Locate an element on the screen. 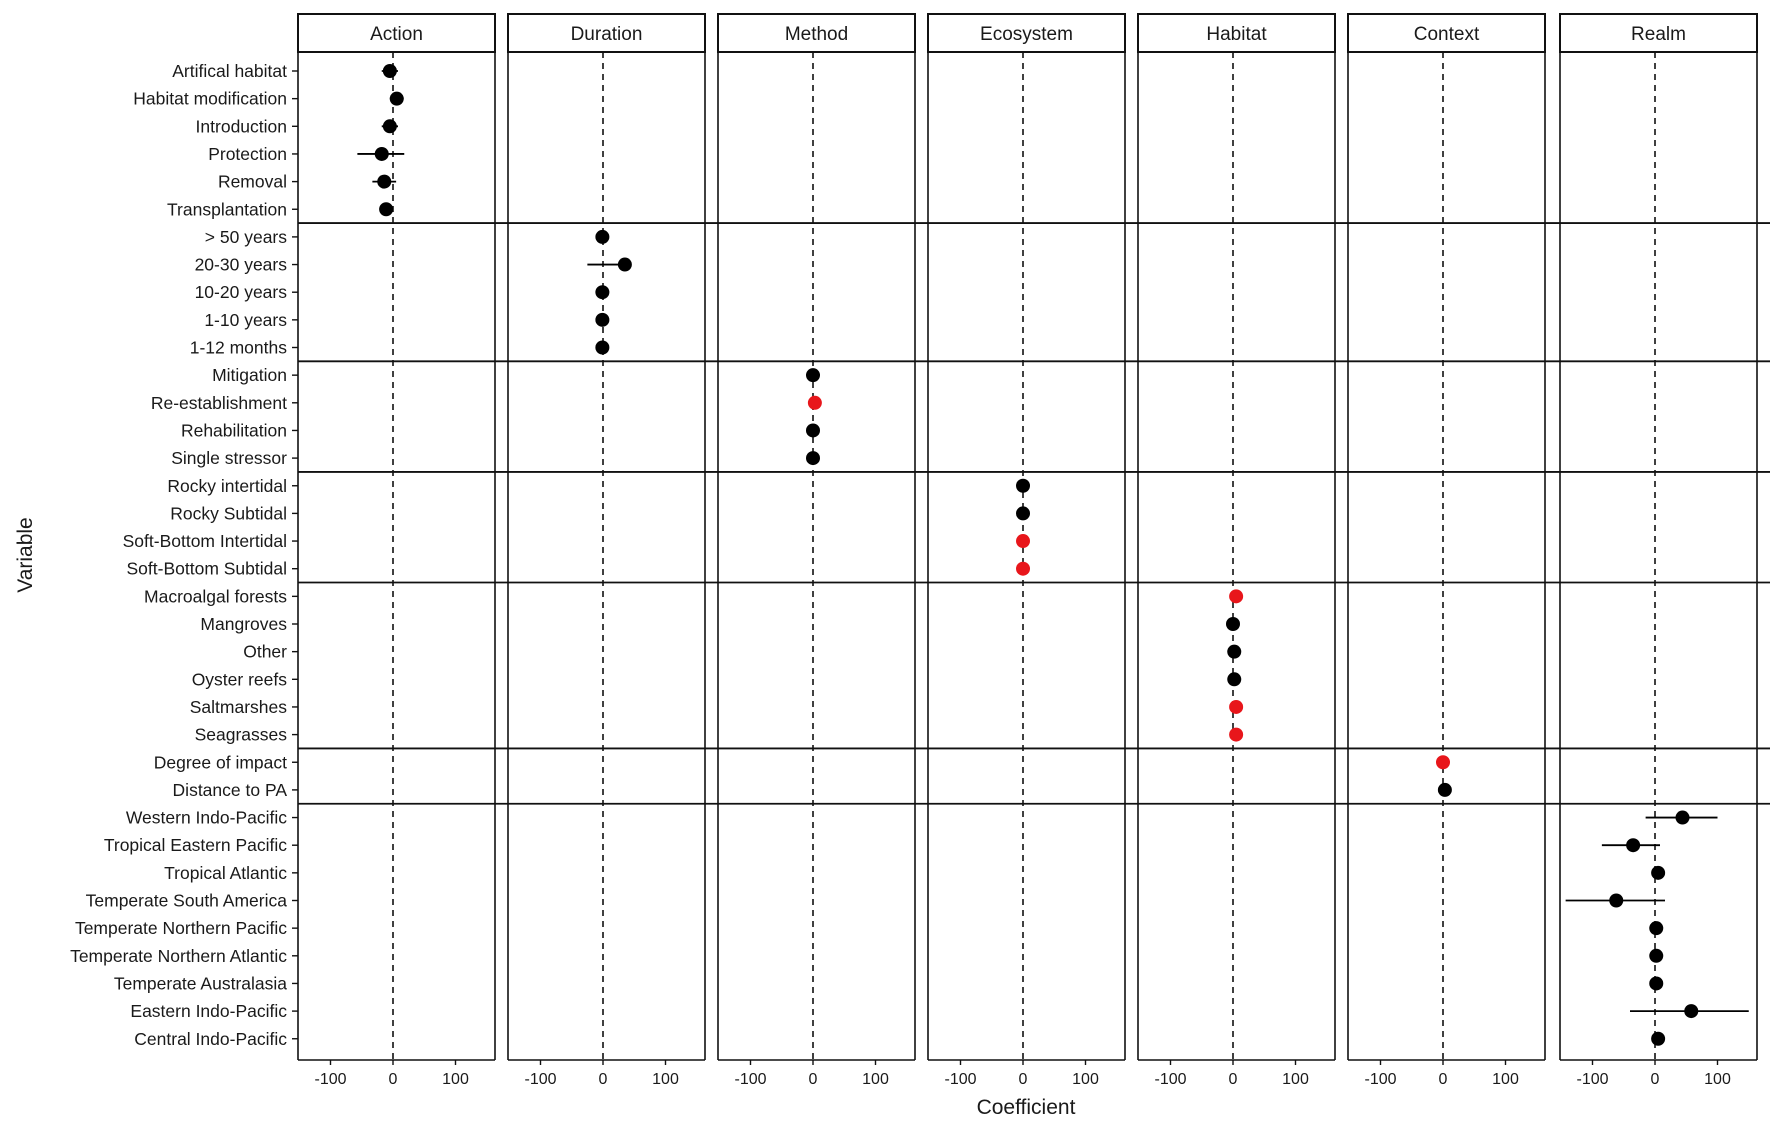 The width and height of the screenshot is (1772, 1124). y-tick-label: Temperate Northern Pacific is located at coordinates (181, 928).